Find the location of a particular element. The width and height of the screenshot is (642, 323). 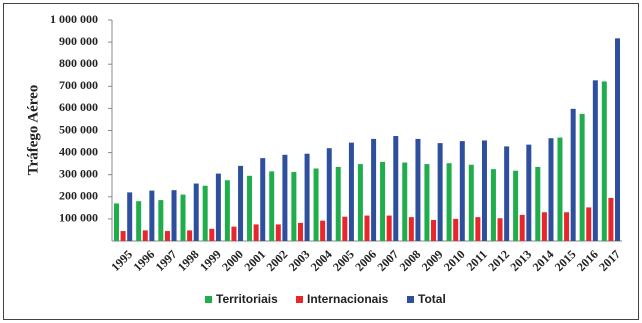

y-tick-label: 800 000 is located at coordinates (78, 63).